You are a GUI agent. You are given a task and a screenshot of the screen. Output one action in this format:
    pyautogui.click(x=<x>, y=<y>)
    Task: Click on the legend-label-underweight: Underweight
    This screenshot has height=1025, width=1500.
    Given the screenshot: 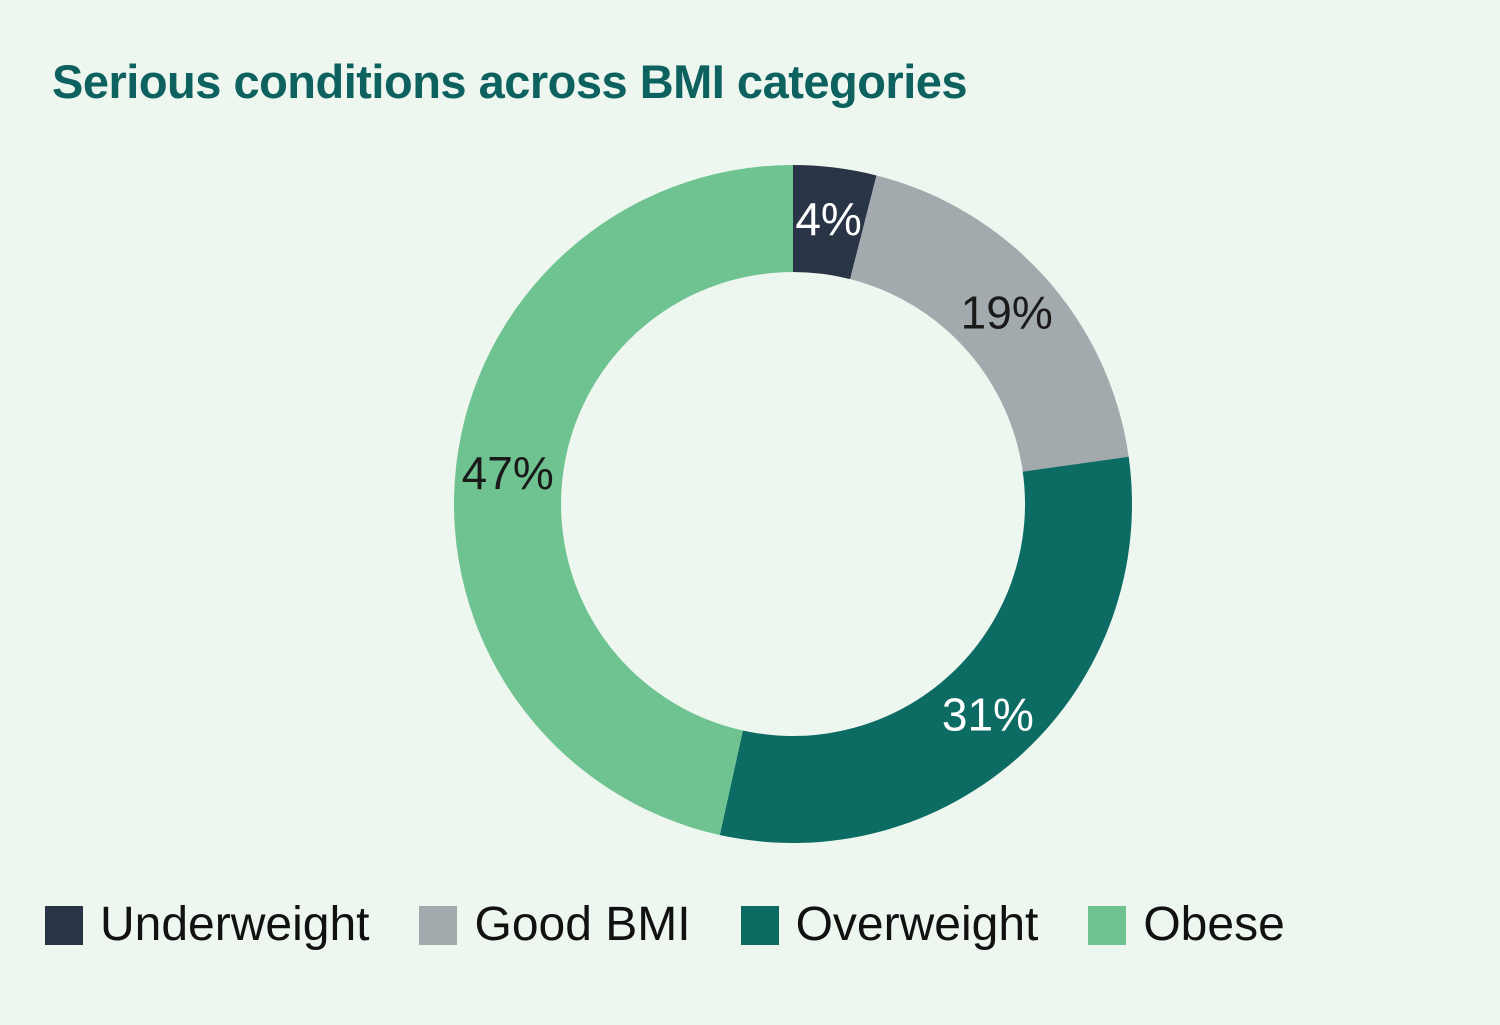 What is the action you would take?
    pyautogui.click(x=235, y=924)
    